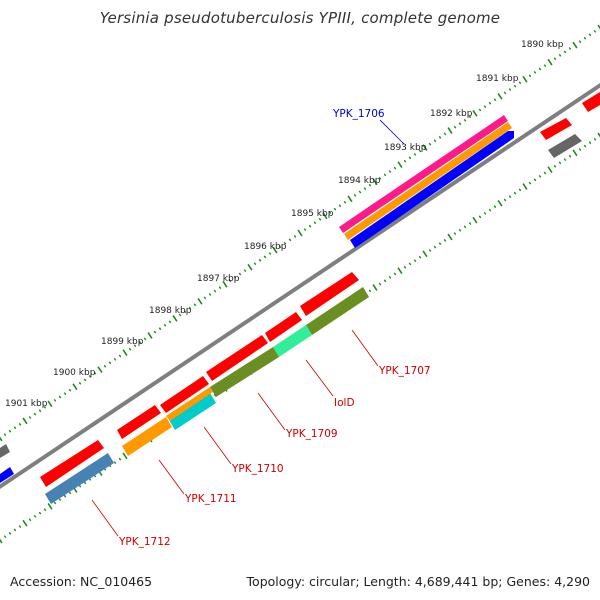 The height and width of the screenshot is (600, 600). What do you see at coordinates (257, 469) in the screenshot?
I see `label-ypk1710: YPK_1710` at bounding box center [257, 469].